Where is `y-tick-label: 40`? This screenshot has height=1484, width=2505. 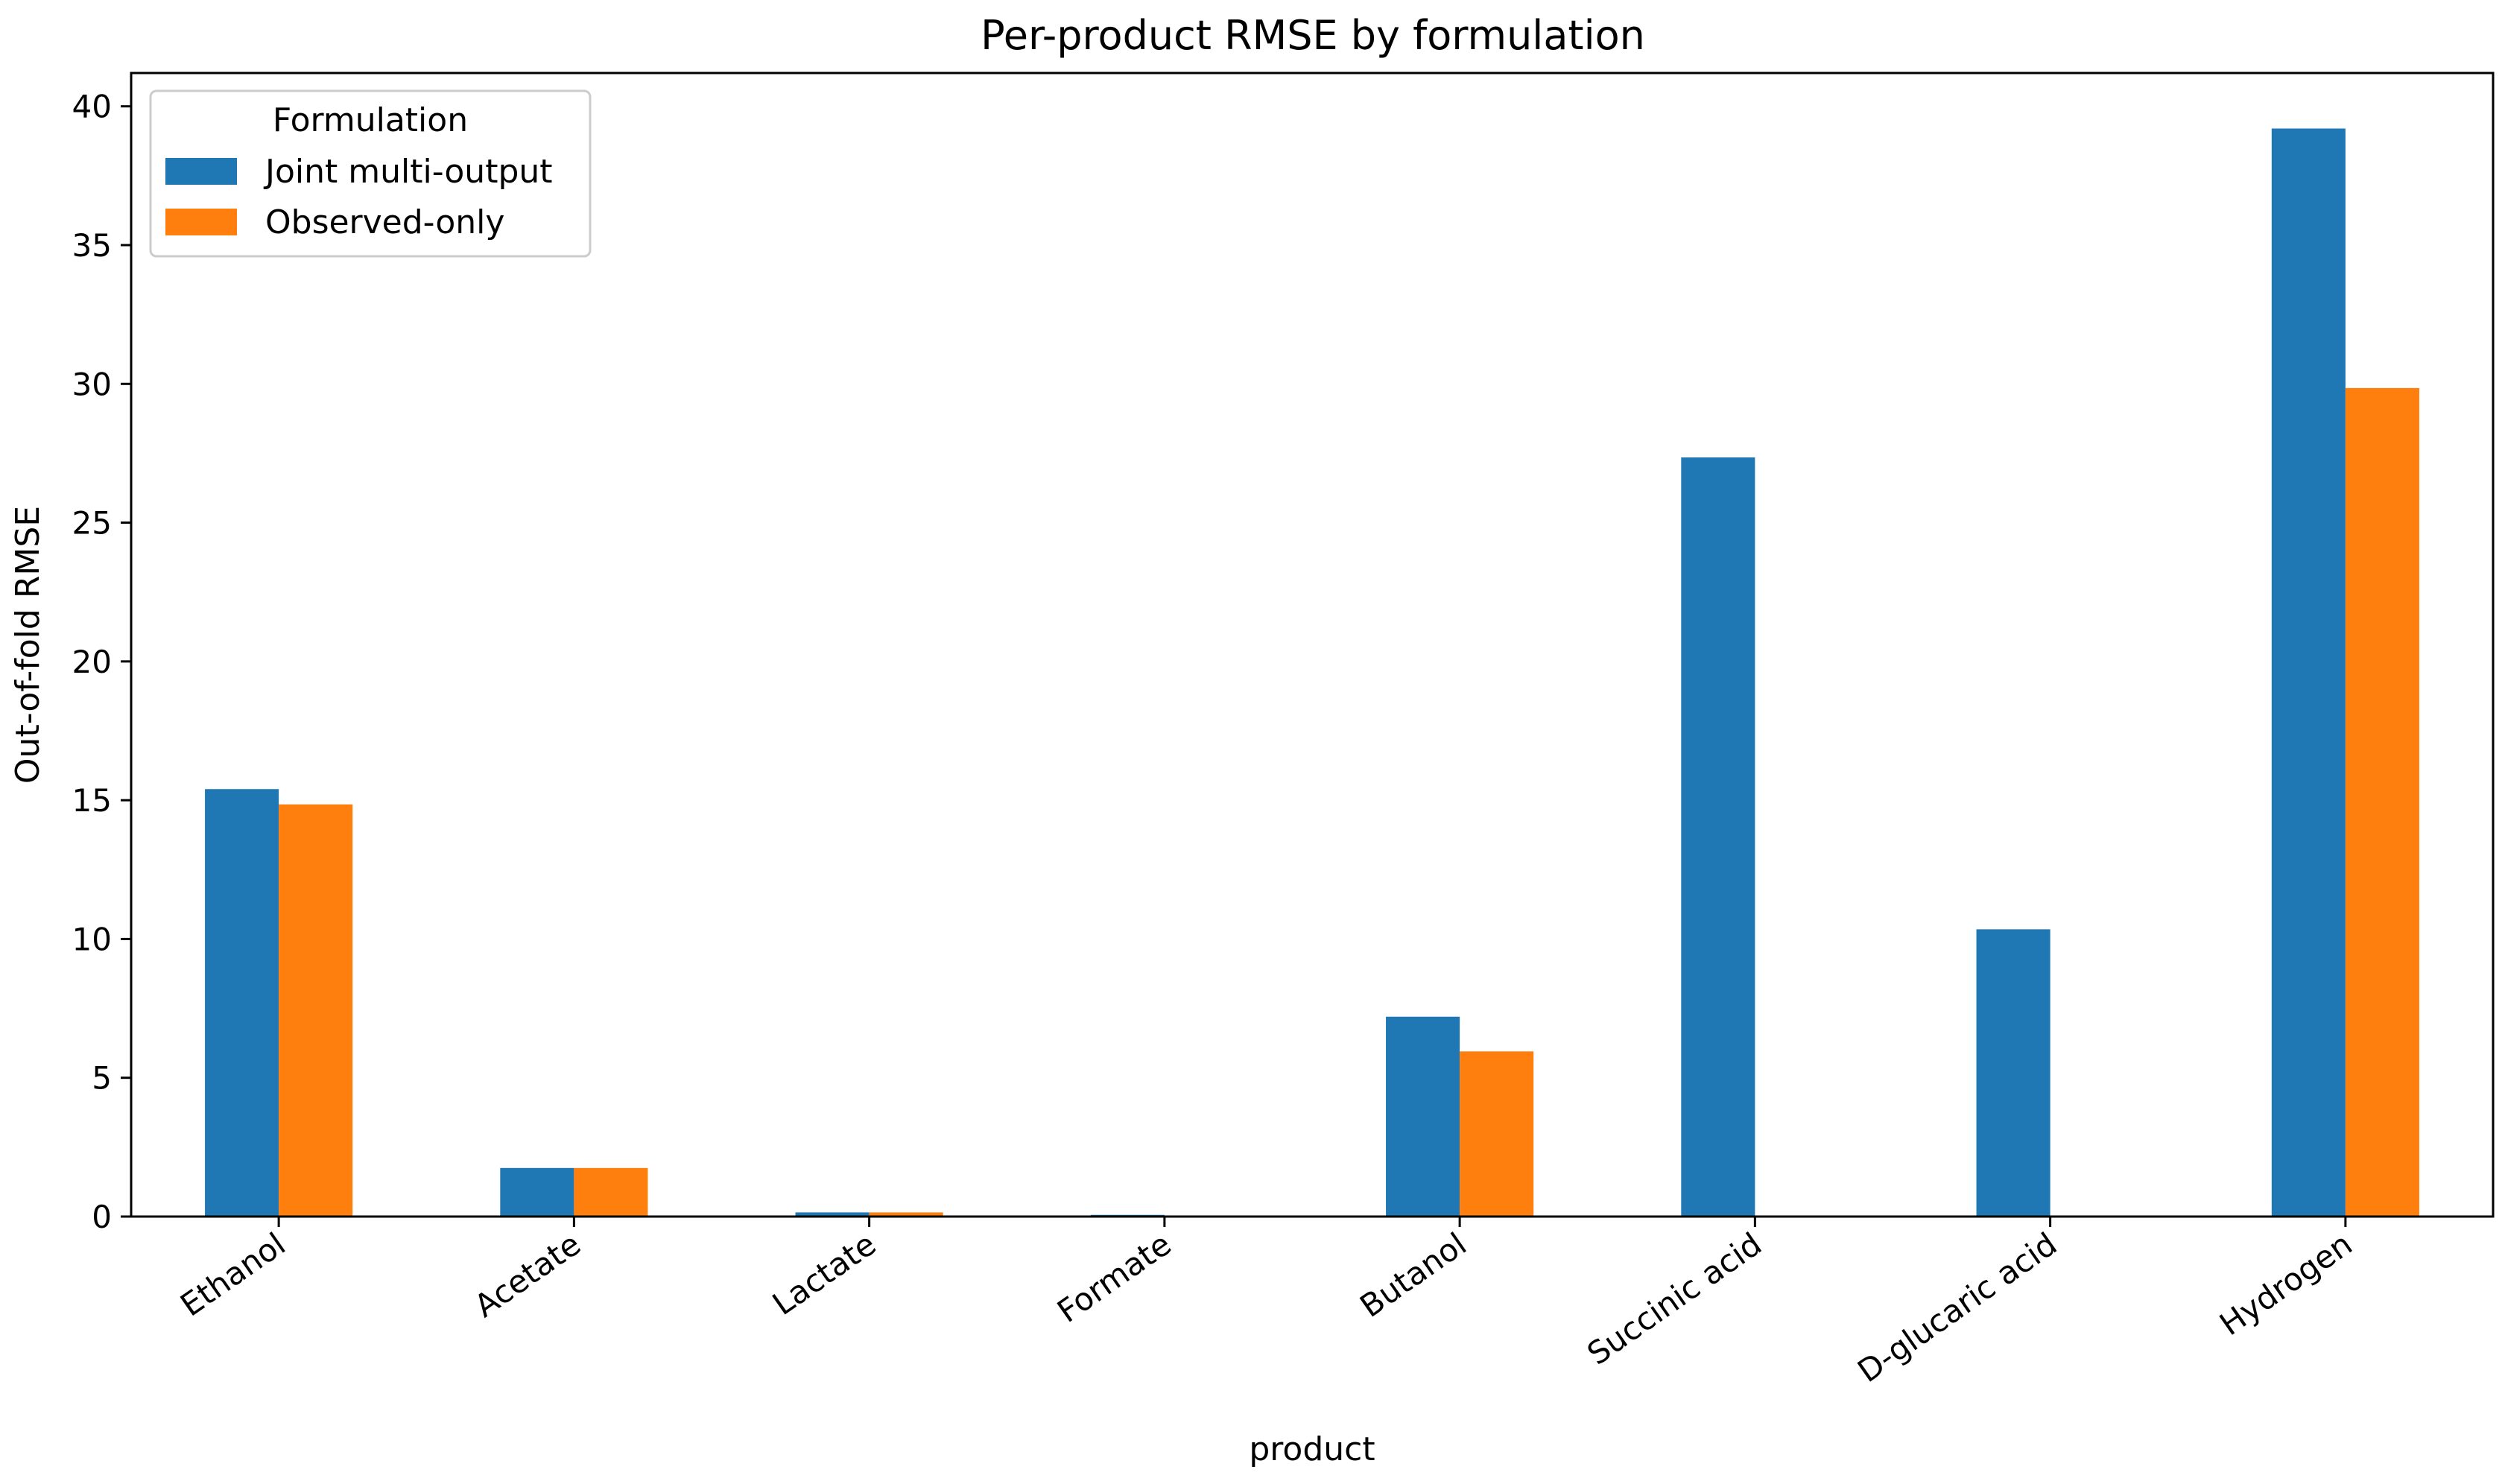 y-tick-label: 40 is located at coordinates (92, 107).